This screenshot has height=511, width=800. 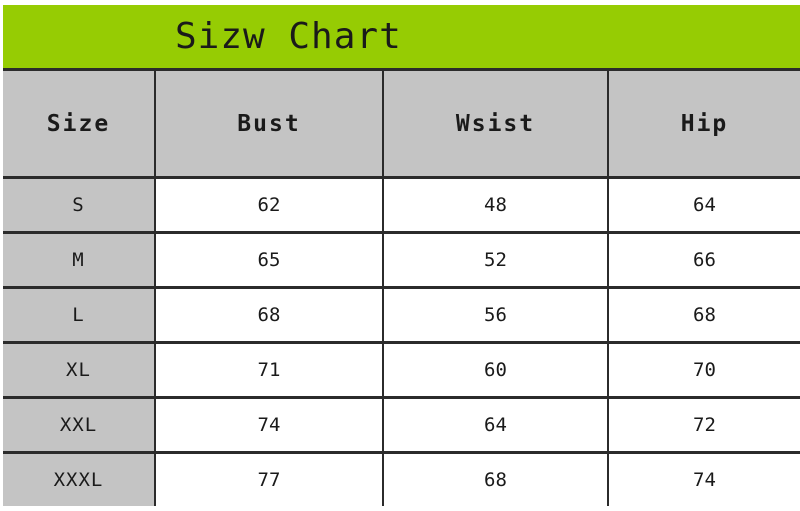 What do you see at coordinates (79, 479) in the screenshot?
I see `cell-size: XXXL` at bounding box center [79, 479].